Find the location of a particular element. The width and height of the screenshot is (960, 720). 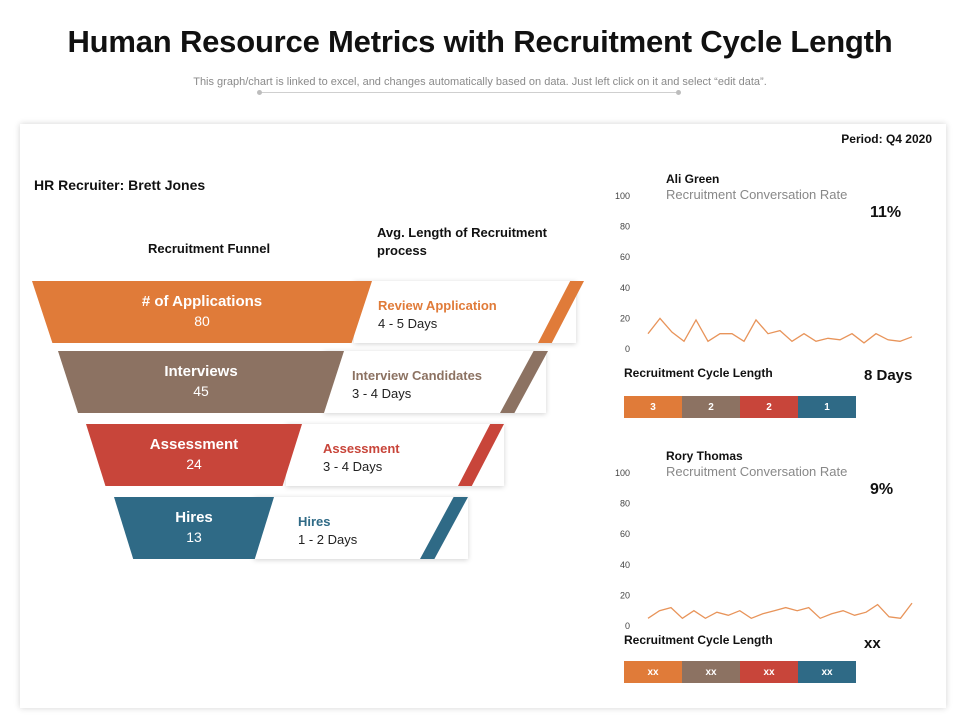

stage-detail-panel is located at coordinates (465, 312).